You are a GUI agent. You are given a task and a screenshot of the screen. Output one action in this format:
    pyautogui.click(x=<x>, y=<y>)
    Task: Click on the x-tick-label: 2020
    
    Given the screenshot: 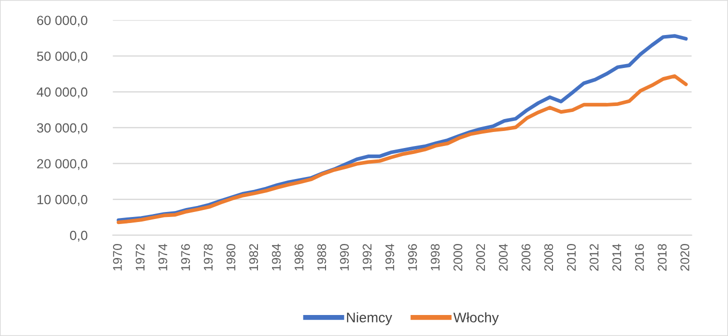 What is the action you would take?
    pyautogui.click(x=685, y=257)
    